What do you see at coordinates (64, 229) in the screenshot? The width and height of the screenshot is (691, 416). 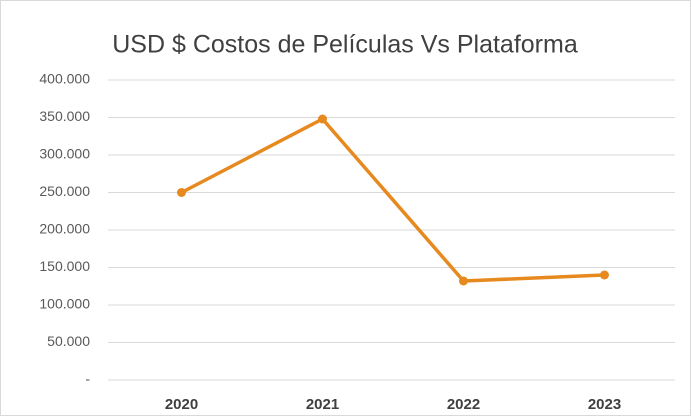 I see `y-tick-label: 200.000` at bounding box center [64, 229].